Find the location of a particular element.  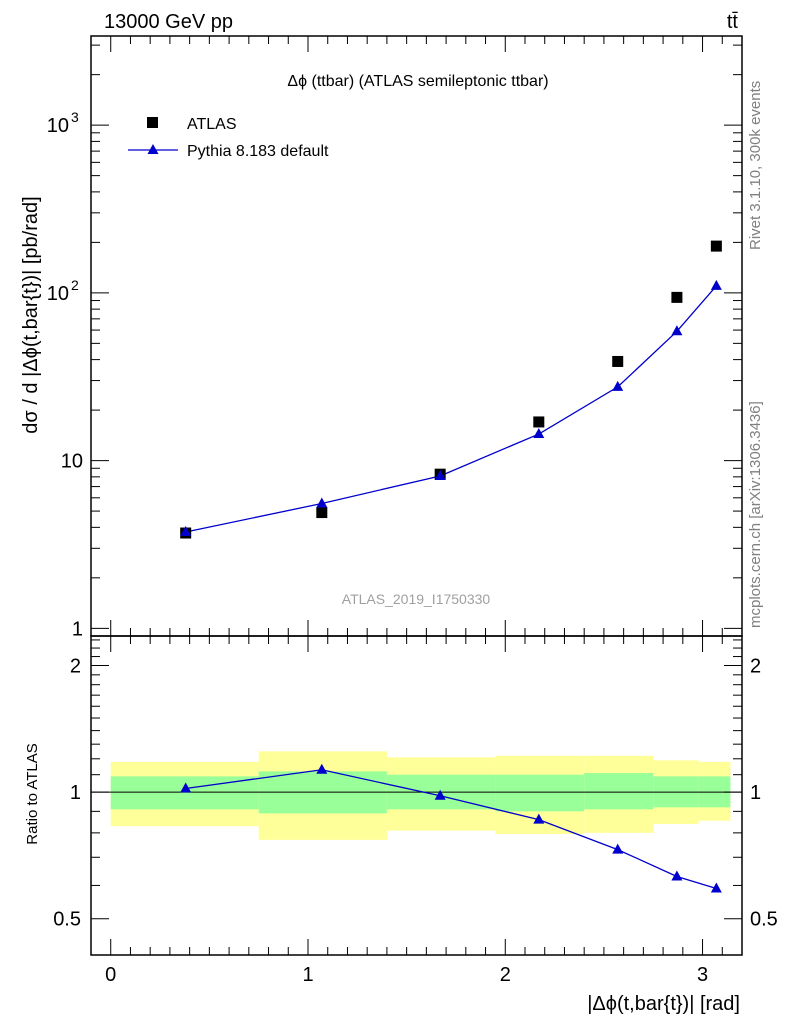

mcplots-label: mcplots.cern.ch [arXiv:1306.3436] is located at coordinates (755, 514).